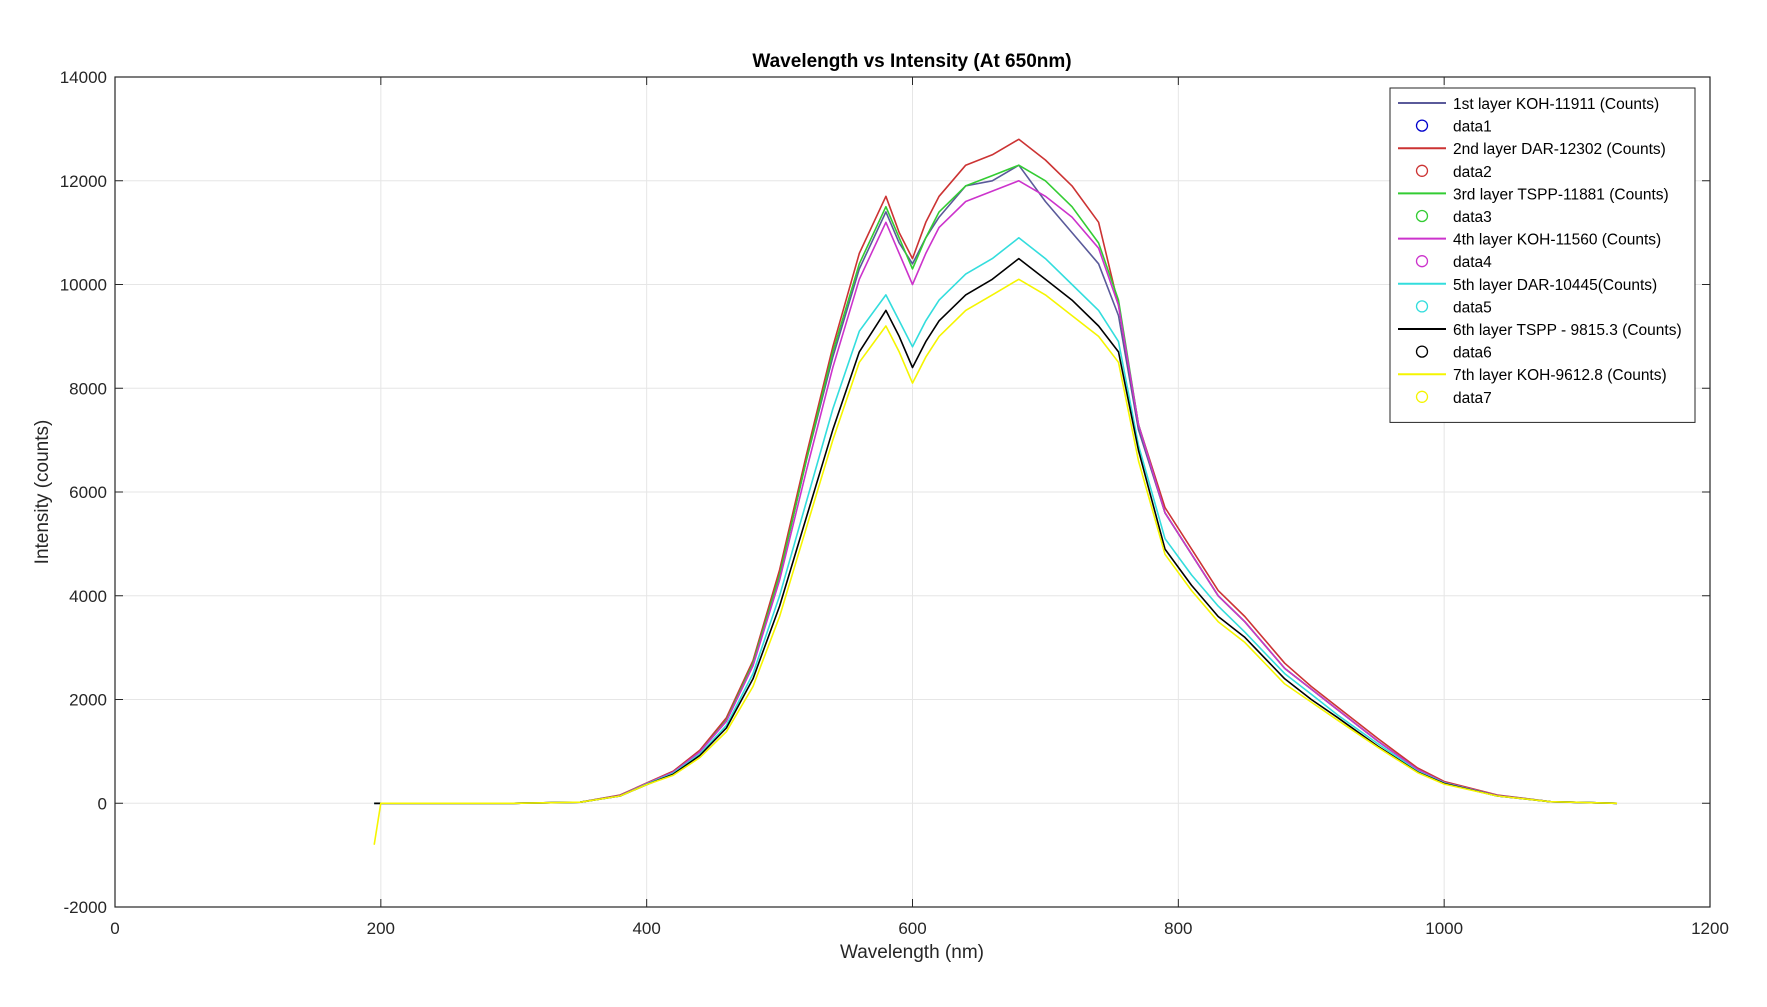 The width and height of the screenshot is (1767, 1007). What do you see at coordinates (114, 928) in the screenshot?
I see `x-tick-label: 0` at bounding box center [114, 928].